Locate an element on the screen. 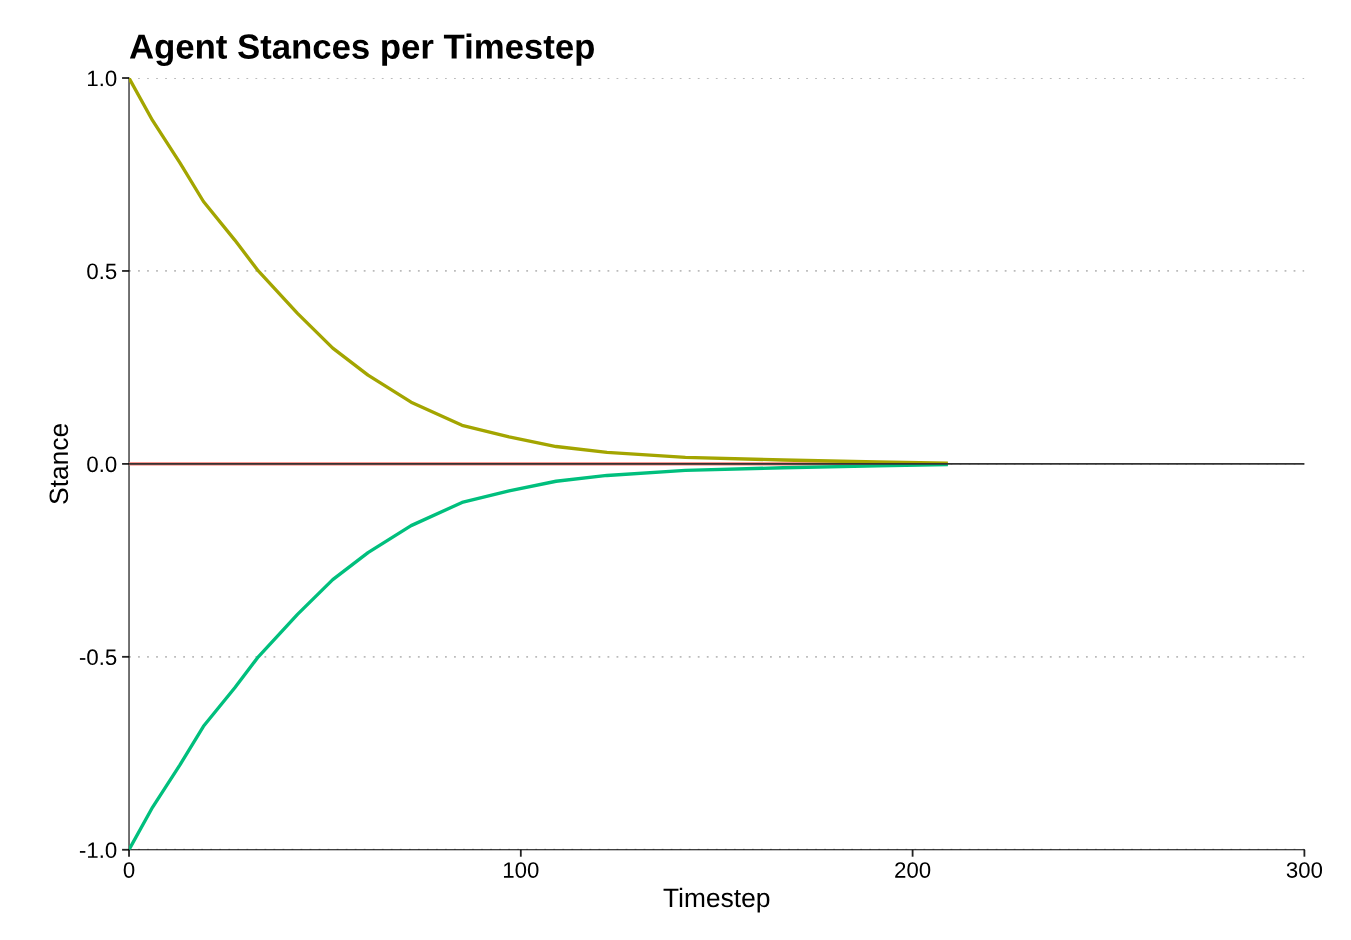 The width and height of the screenshot is (1351, 940). x-tick-label: 0 is located at coordinates (129, 870).